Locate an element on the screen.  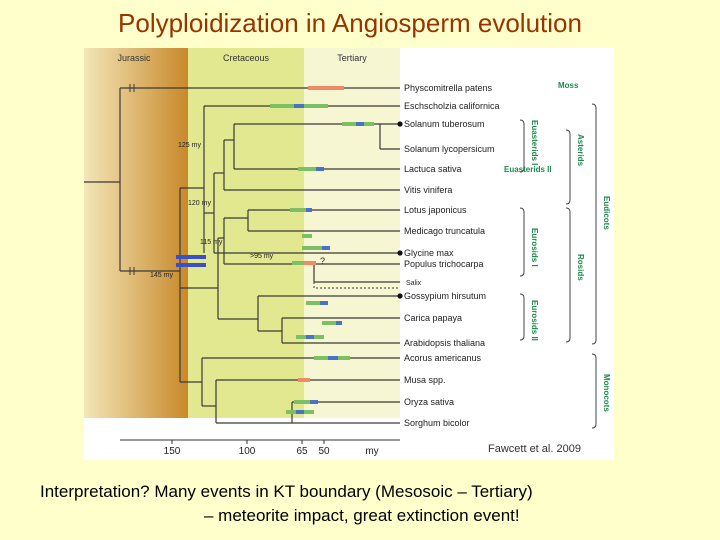
axis-tick-150: 150 is located at coordinates (172, 451).